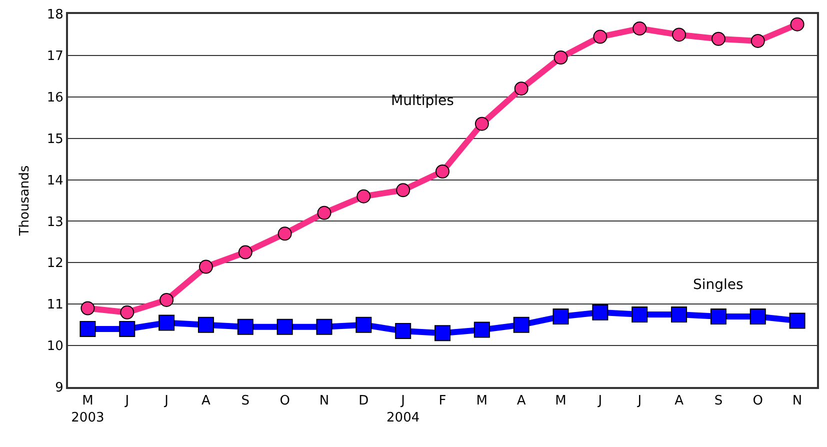  Describe the element at coordinates (59, 388) in the screenshot. I see `y-tick-label: 9` at that location.